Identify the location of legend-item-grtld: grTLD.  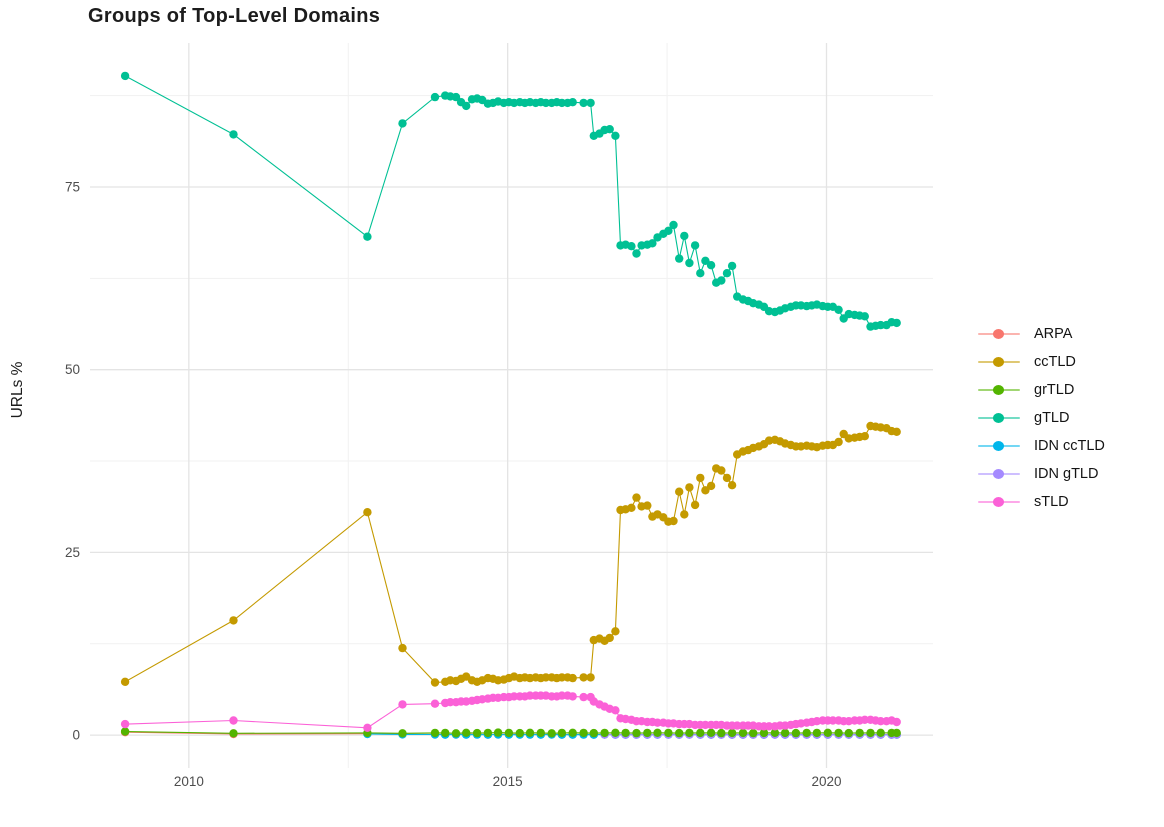
(1040, 390).